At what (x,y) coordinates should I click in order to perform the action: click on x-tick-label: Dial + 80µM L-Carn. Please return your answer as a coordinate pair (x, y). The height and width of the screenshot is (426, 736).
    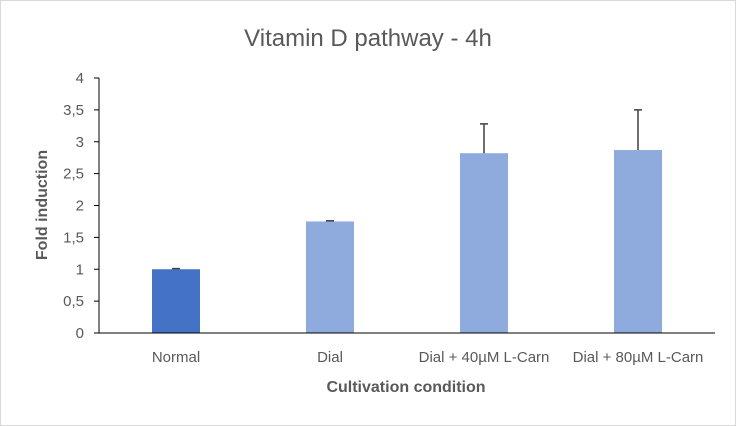
    Looking at the image, I should click on (638, 357).